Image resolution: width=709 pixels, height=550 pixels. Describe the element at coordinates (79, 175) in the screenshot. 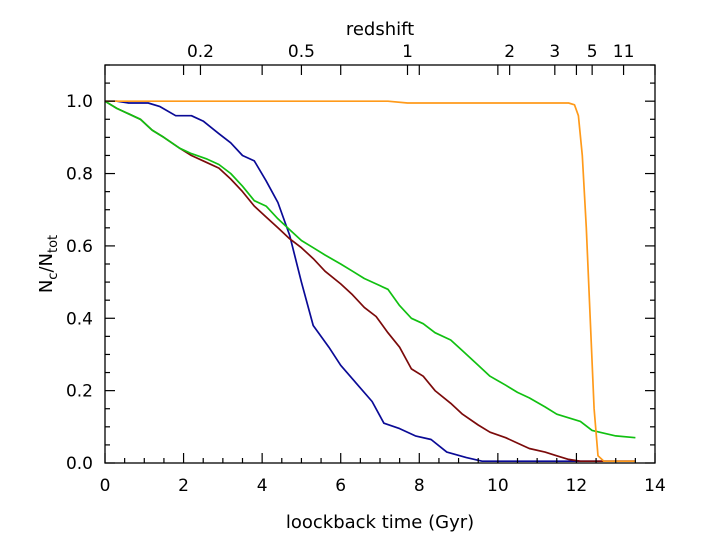

I see `y-tick-label: 0.8` at that location.